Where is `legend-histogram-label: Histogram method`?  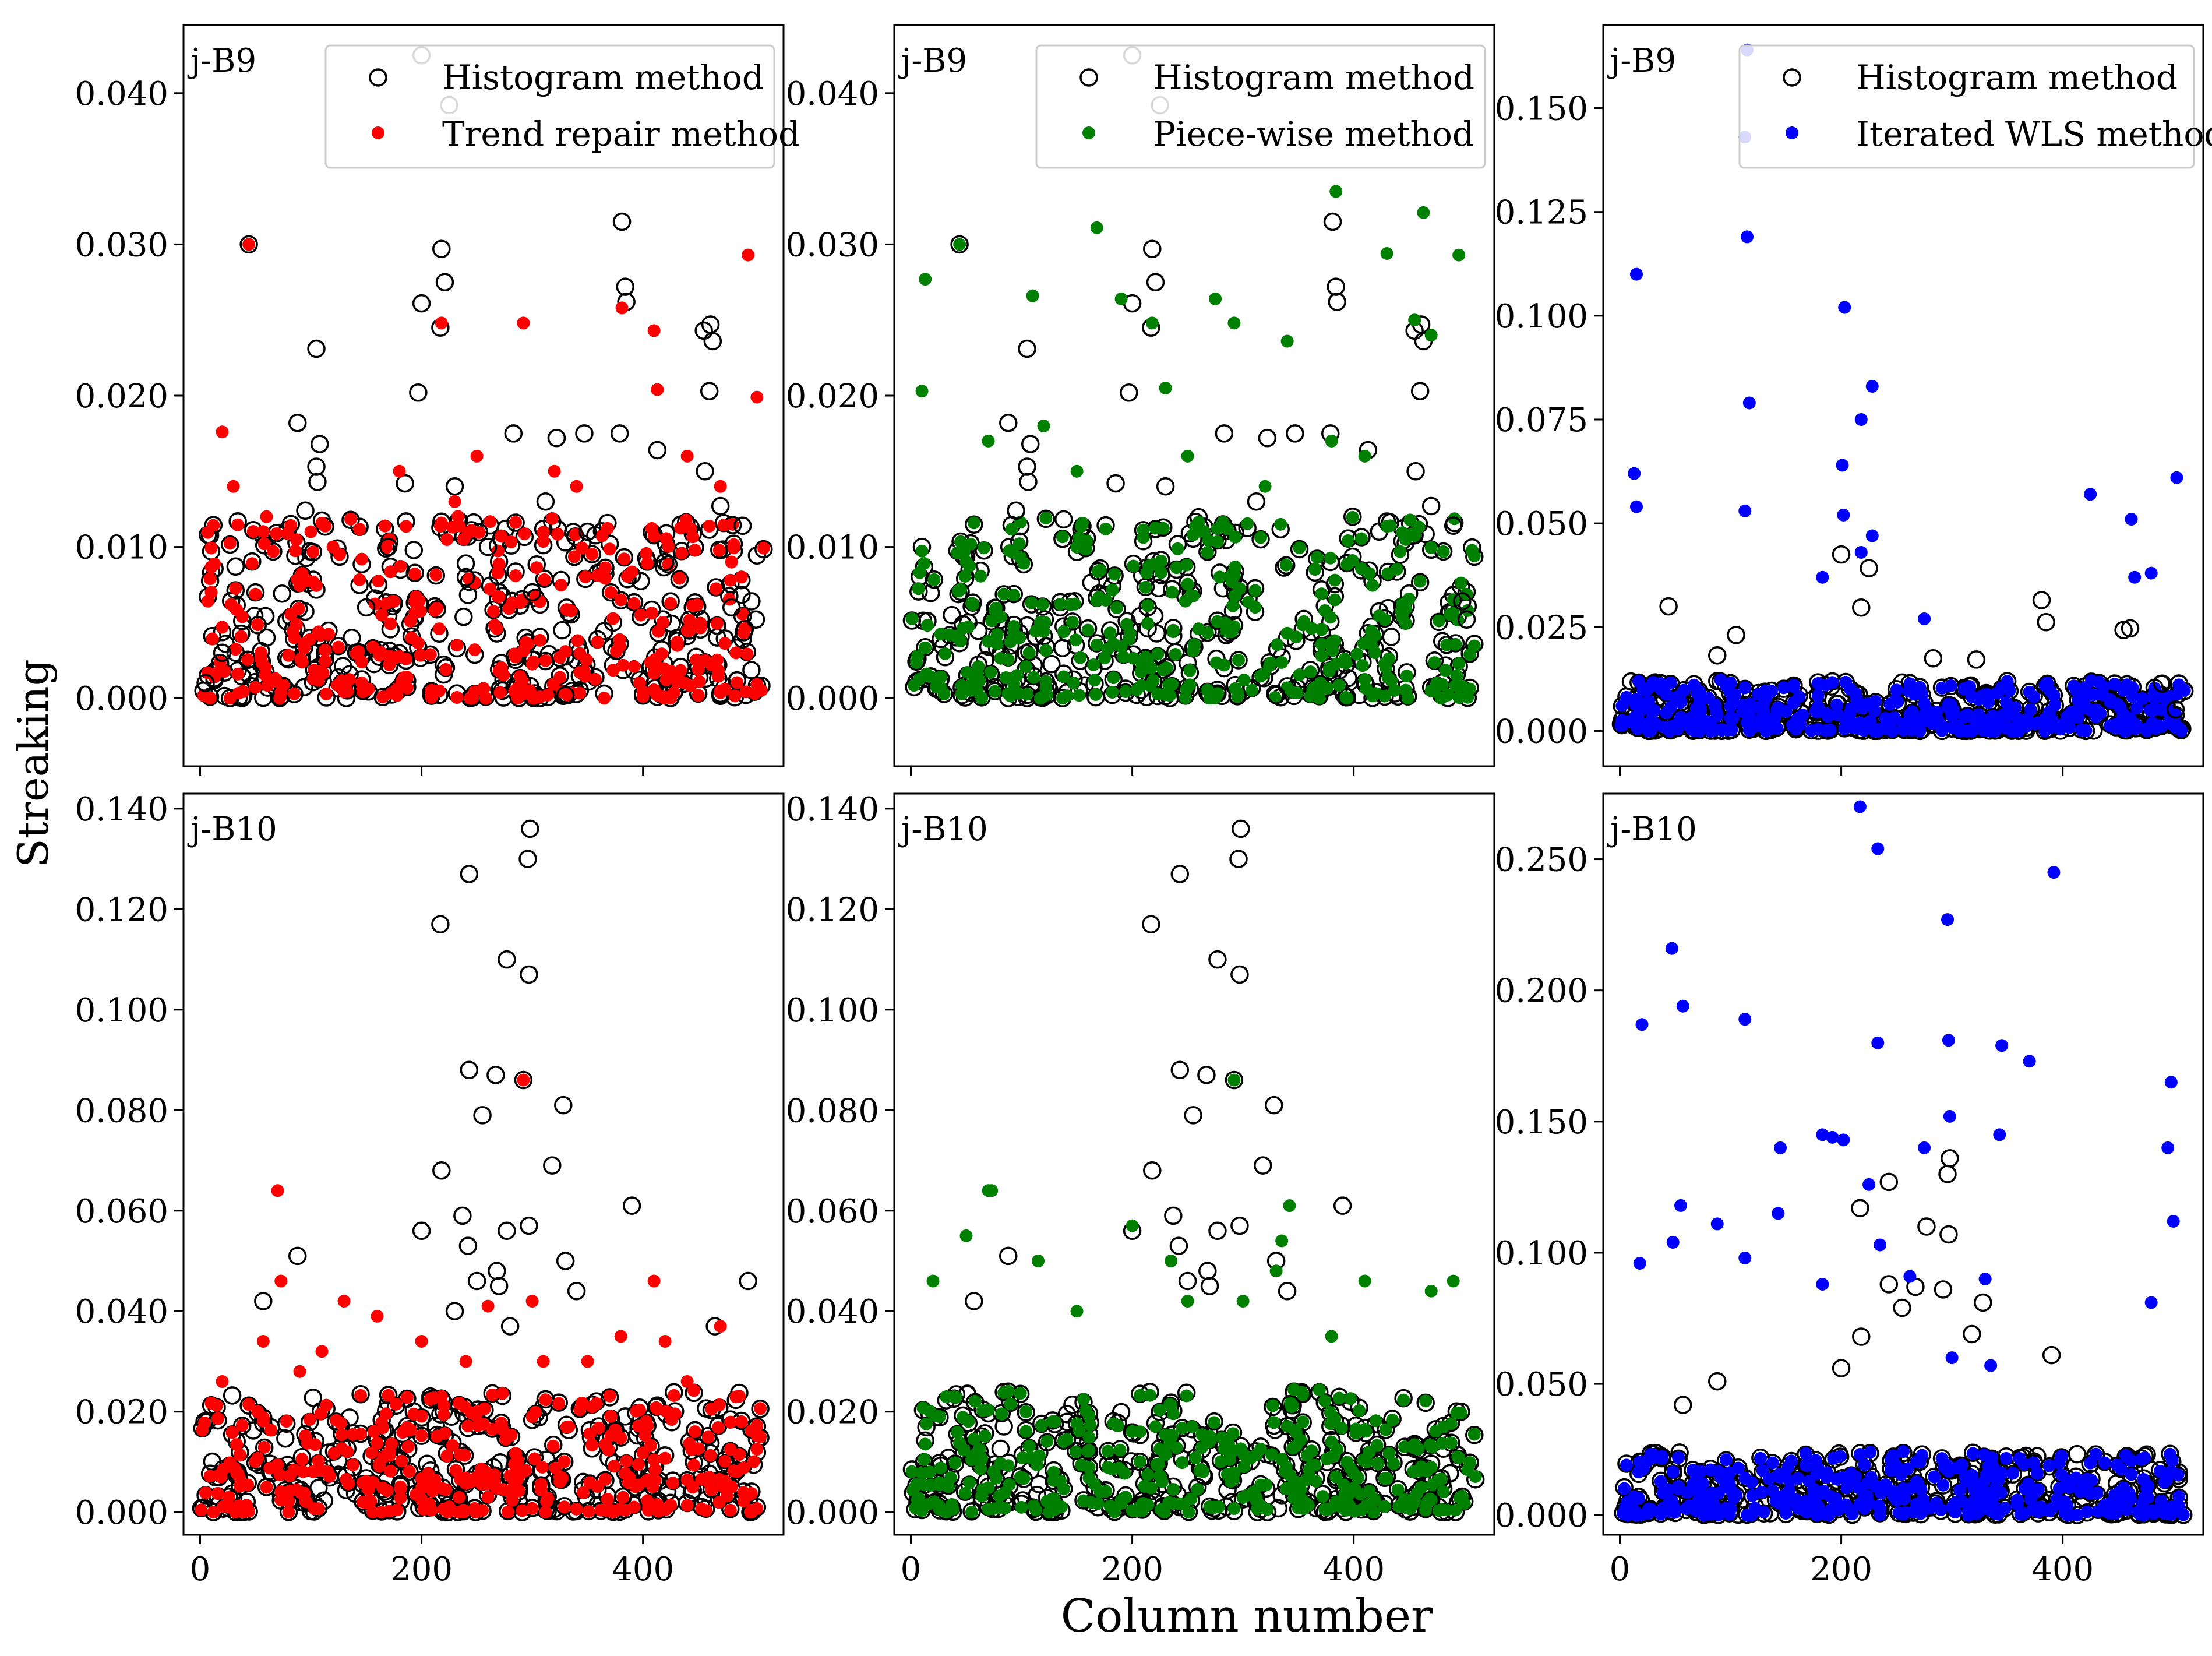 legend-histogram-label: Histogram method is located at coordinates (2017, 78).